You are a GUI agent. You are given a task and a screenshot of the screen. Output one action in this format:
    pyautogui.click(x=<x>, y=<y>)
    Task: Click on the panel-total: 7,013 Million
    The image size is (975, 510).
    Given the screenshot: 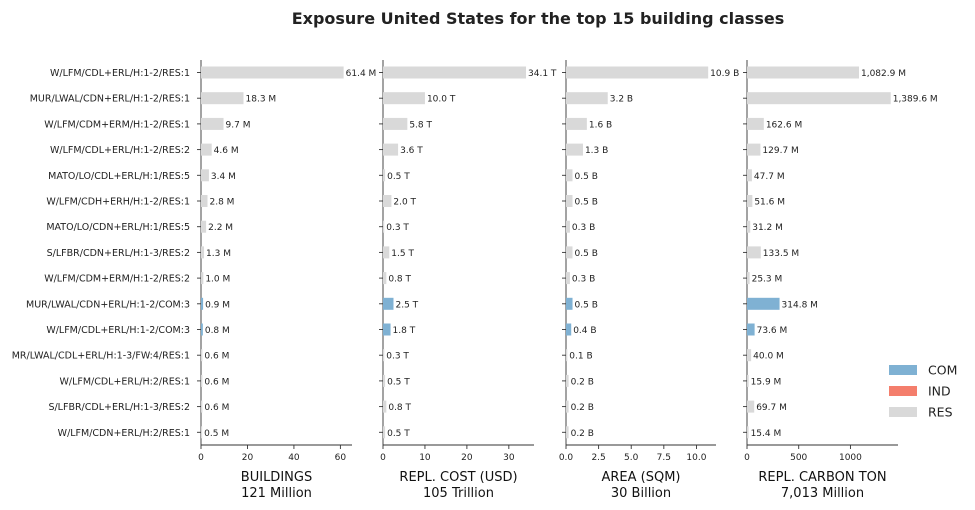 What is the action you would take?
    pyautogui.click(x=822, y=493)
    